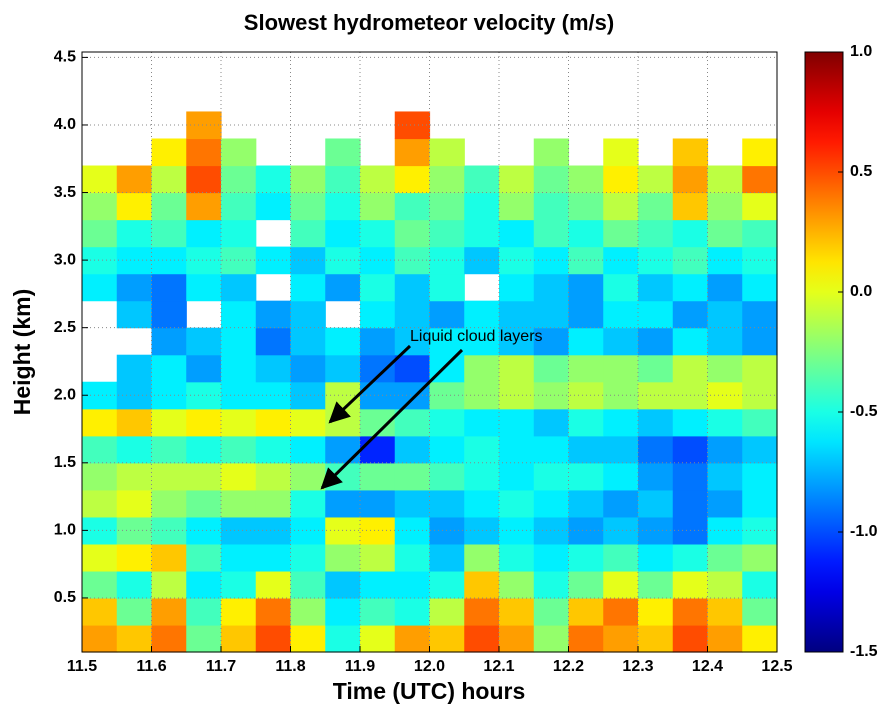 The image size is (883, 711). What do you see at coordinates (370, 384) in the screenshot?
I see `annotation-arrow` at bounding box center [370, 384].